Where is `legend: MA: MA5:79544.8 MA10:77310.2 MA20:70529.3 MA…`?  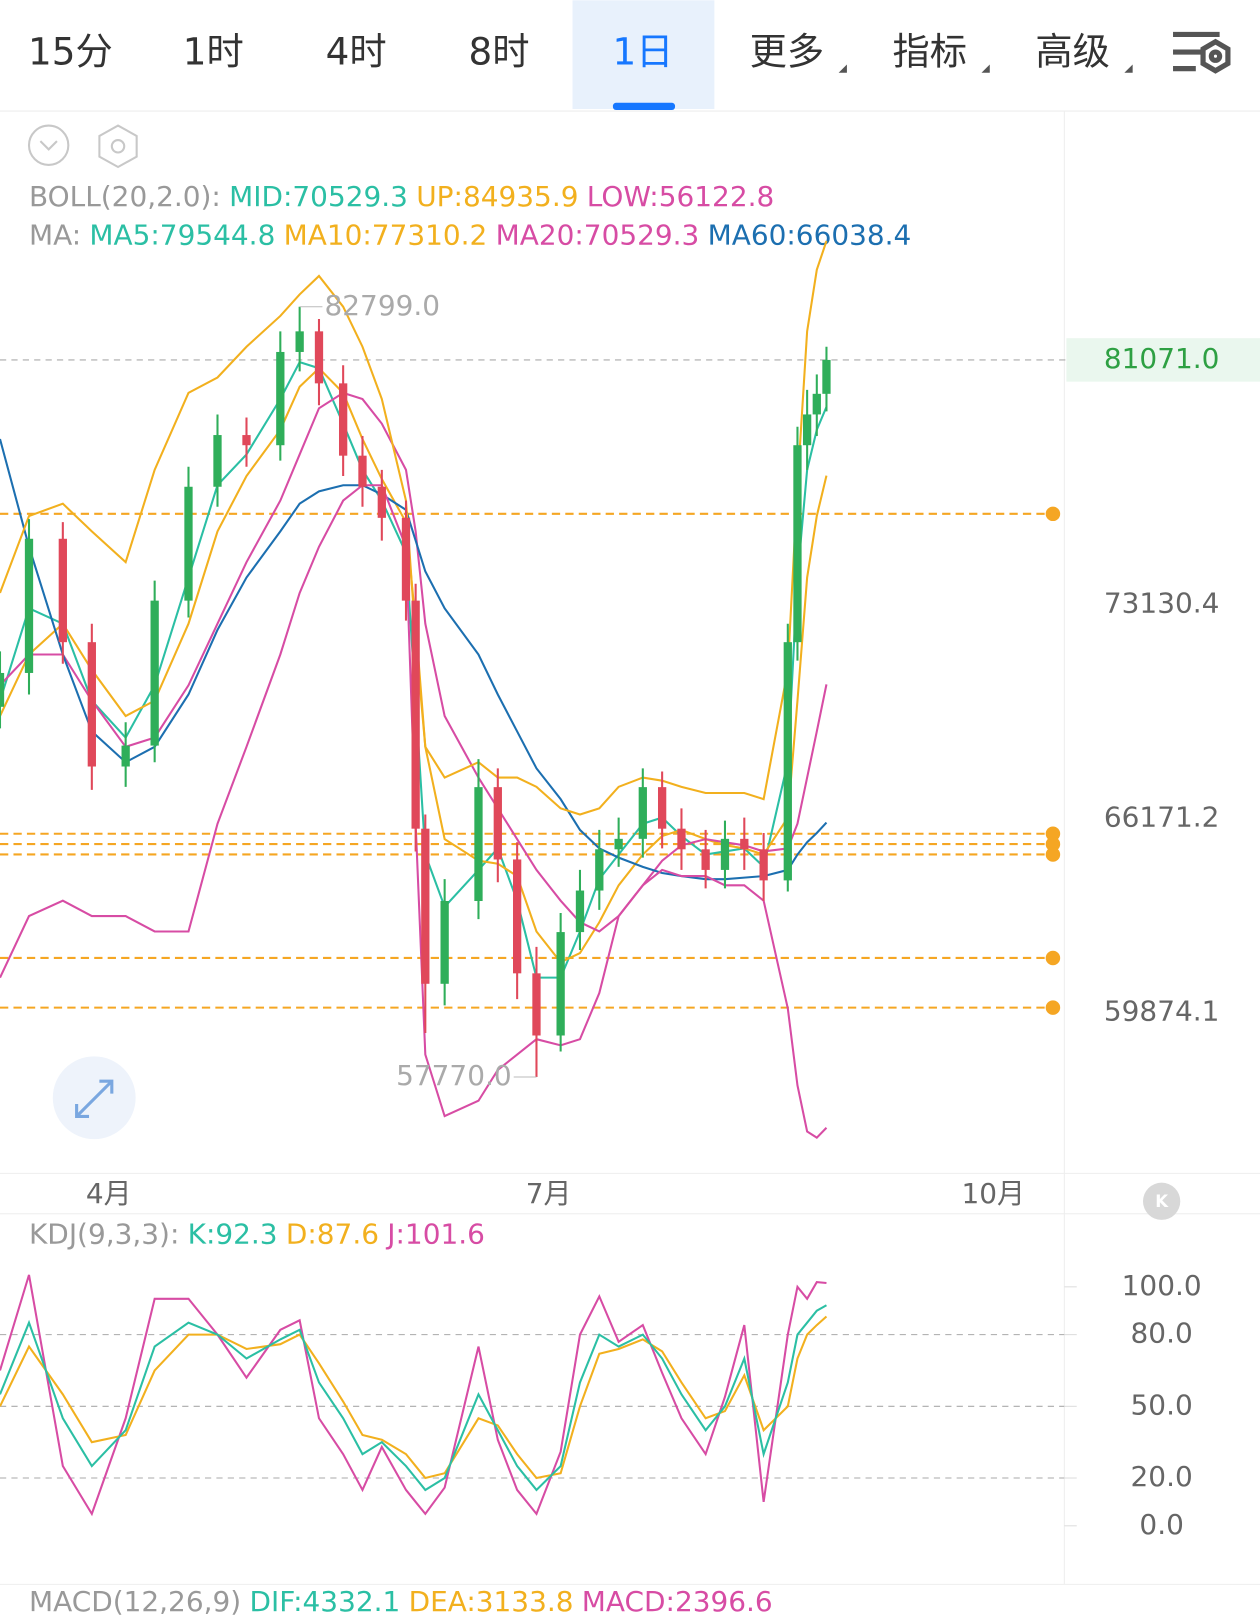
legend: MA: MA5:79544.8 MA10:77310.2 MA20:70529.3 MA… is located at coordinates (470, 234).